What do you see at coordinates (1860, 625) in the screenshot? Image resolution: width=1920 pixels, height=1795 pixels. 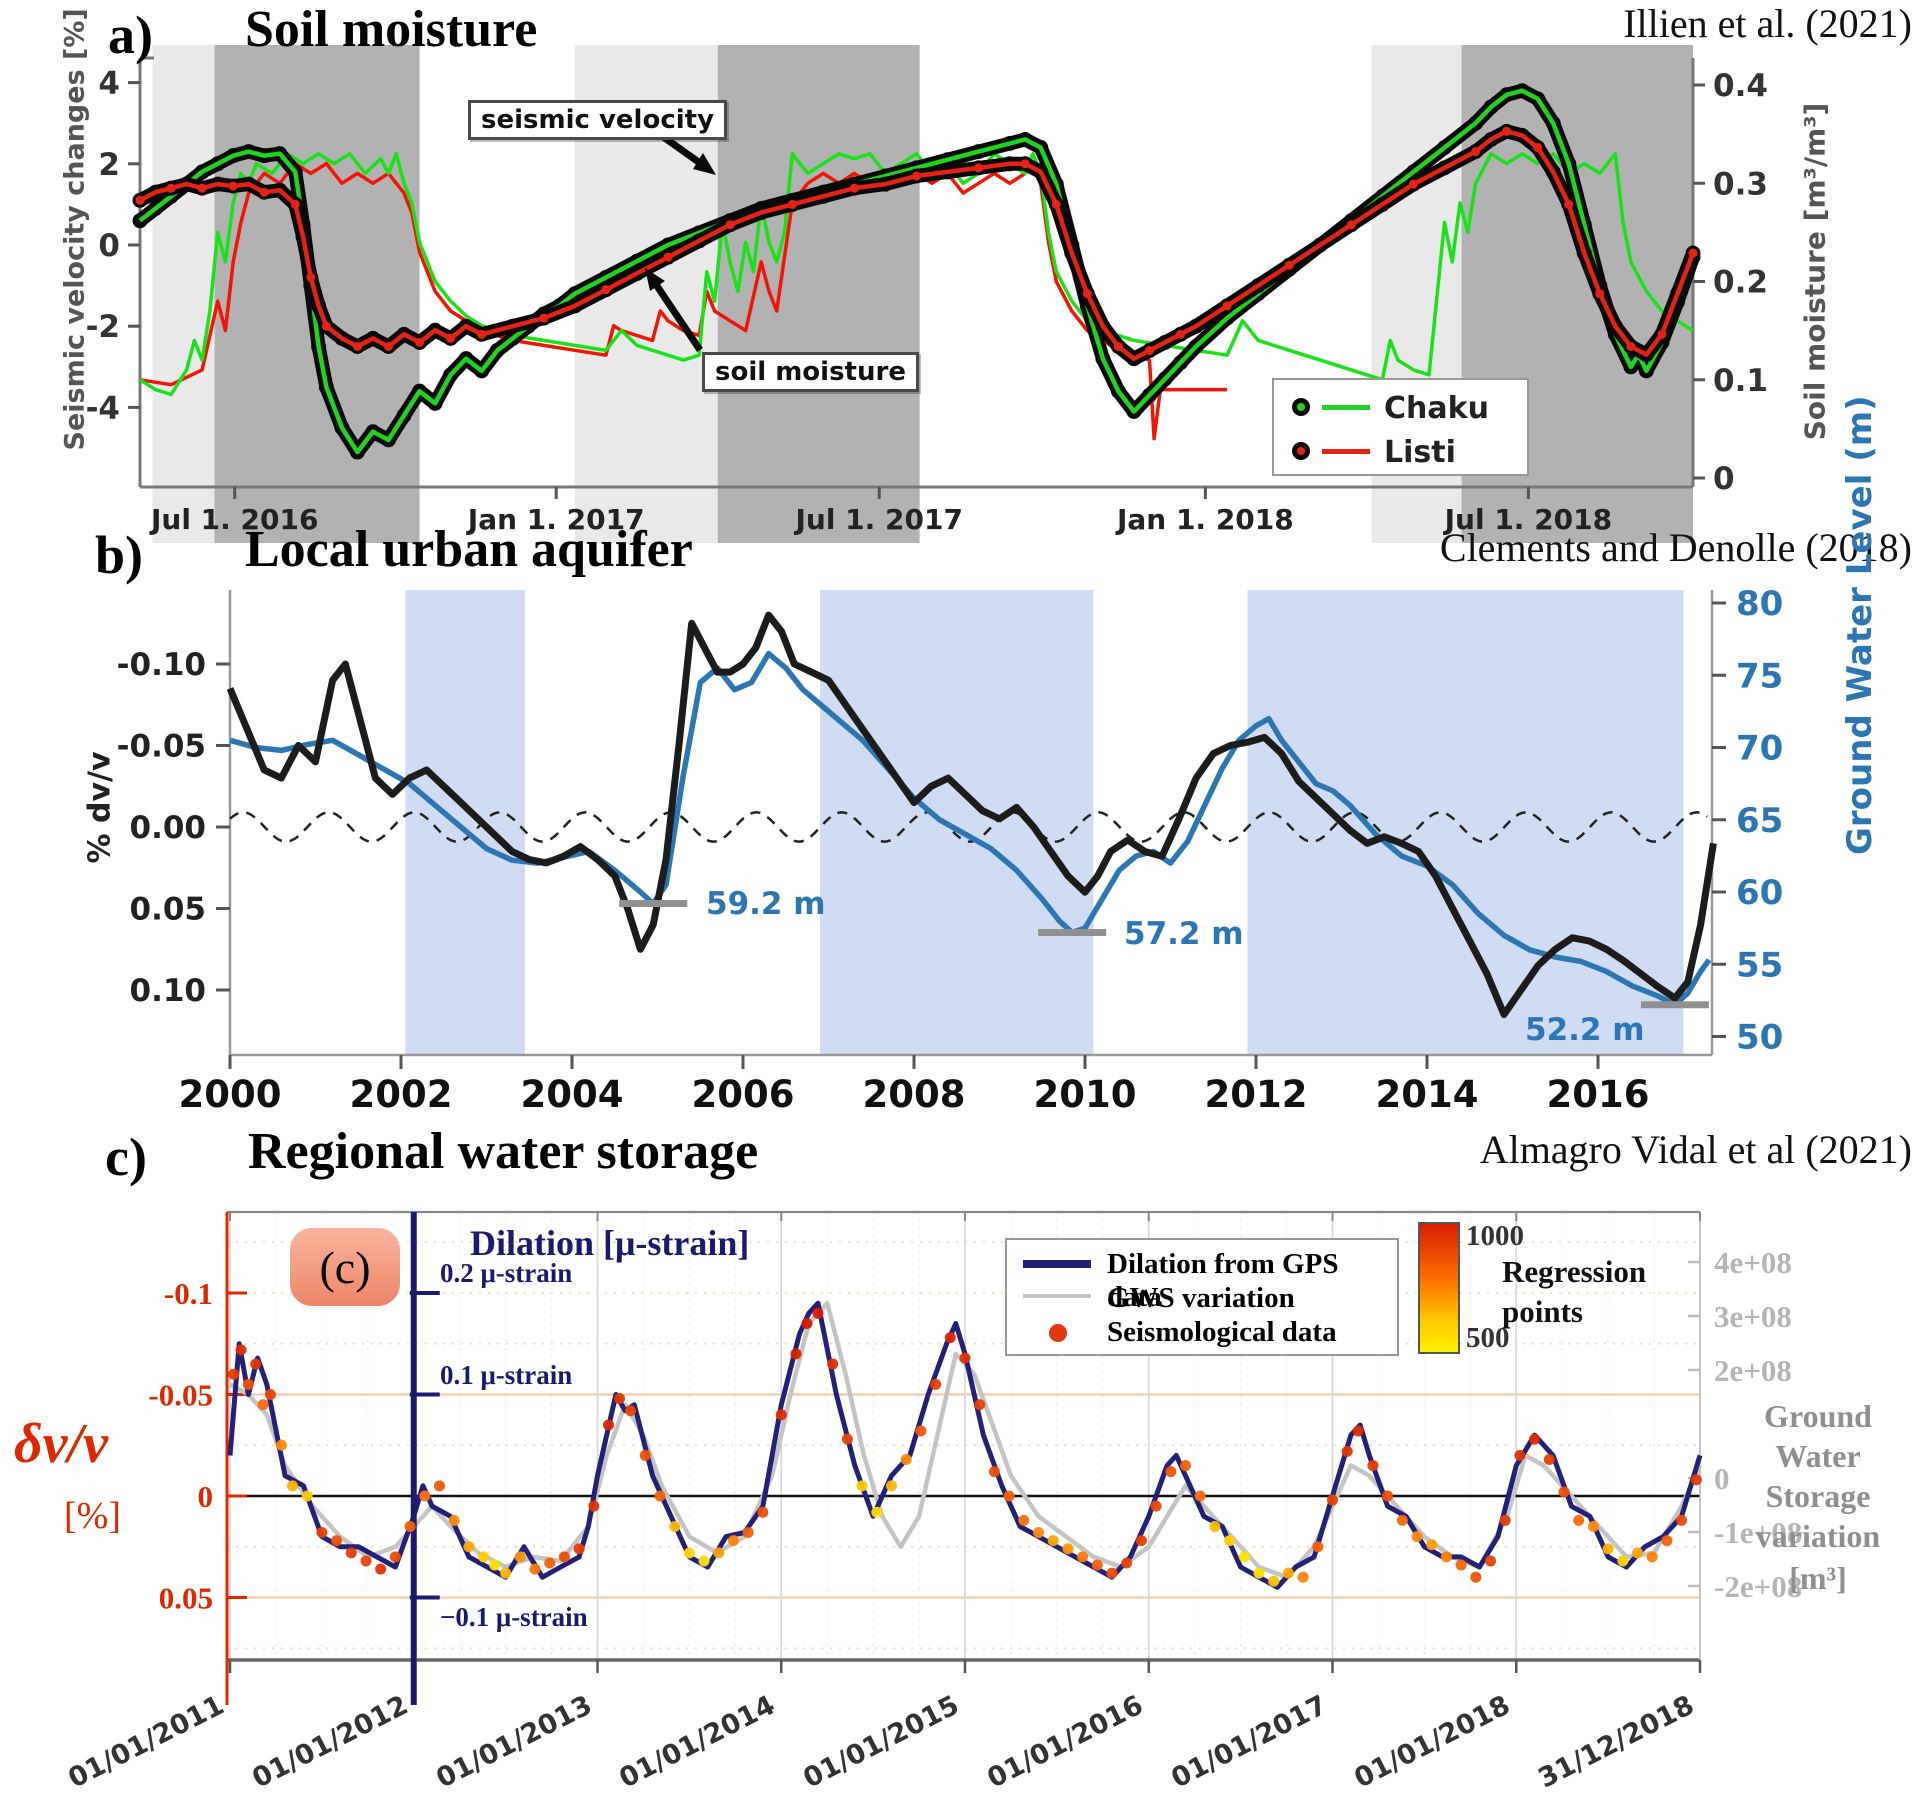 I see `panel-b-right-axis-title: Ground Water Level (m)` at bounding box center [1860, 625].